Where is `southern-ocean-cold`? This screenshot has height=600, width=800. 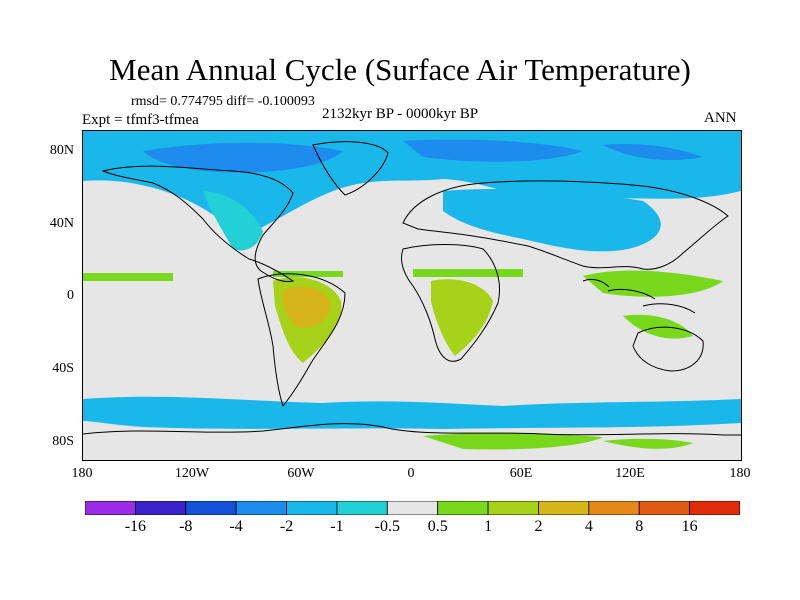 southern-ocean-cold is located at coordinates (412, 412).